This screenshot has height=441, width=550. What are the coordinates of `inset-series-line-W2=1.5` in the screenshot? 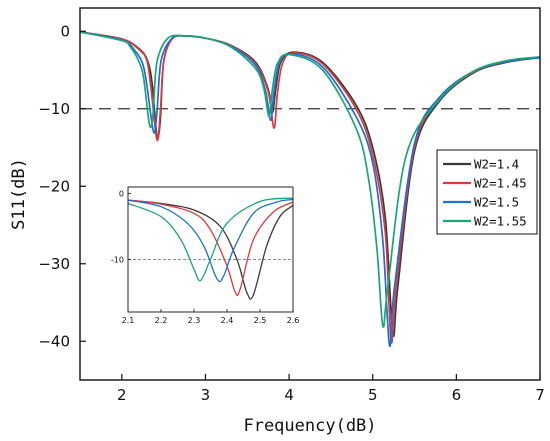 It's located at (210, 240).